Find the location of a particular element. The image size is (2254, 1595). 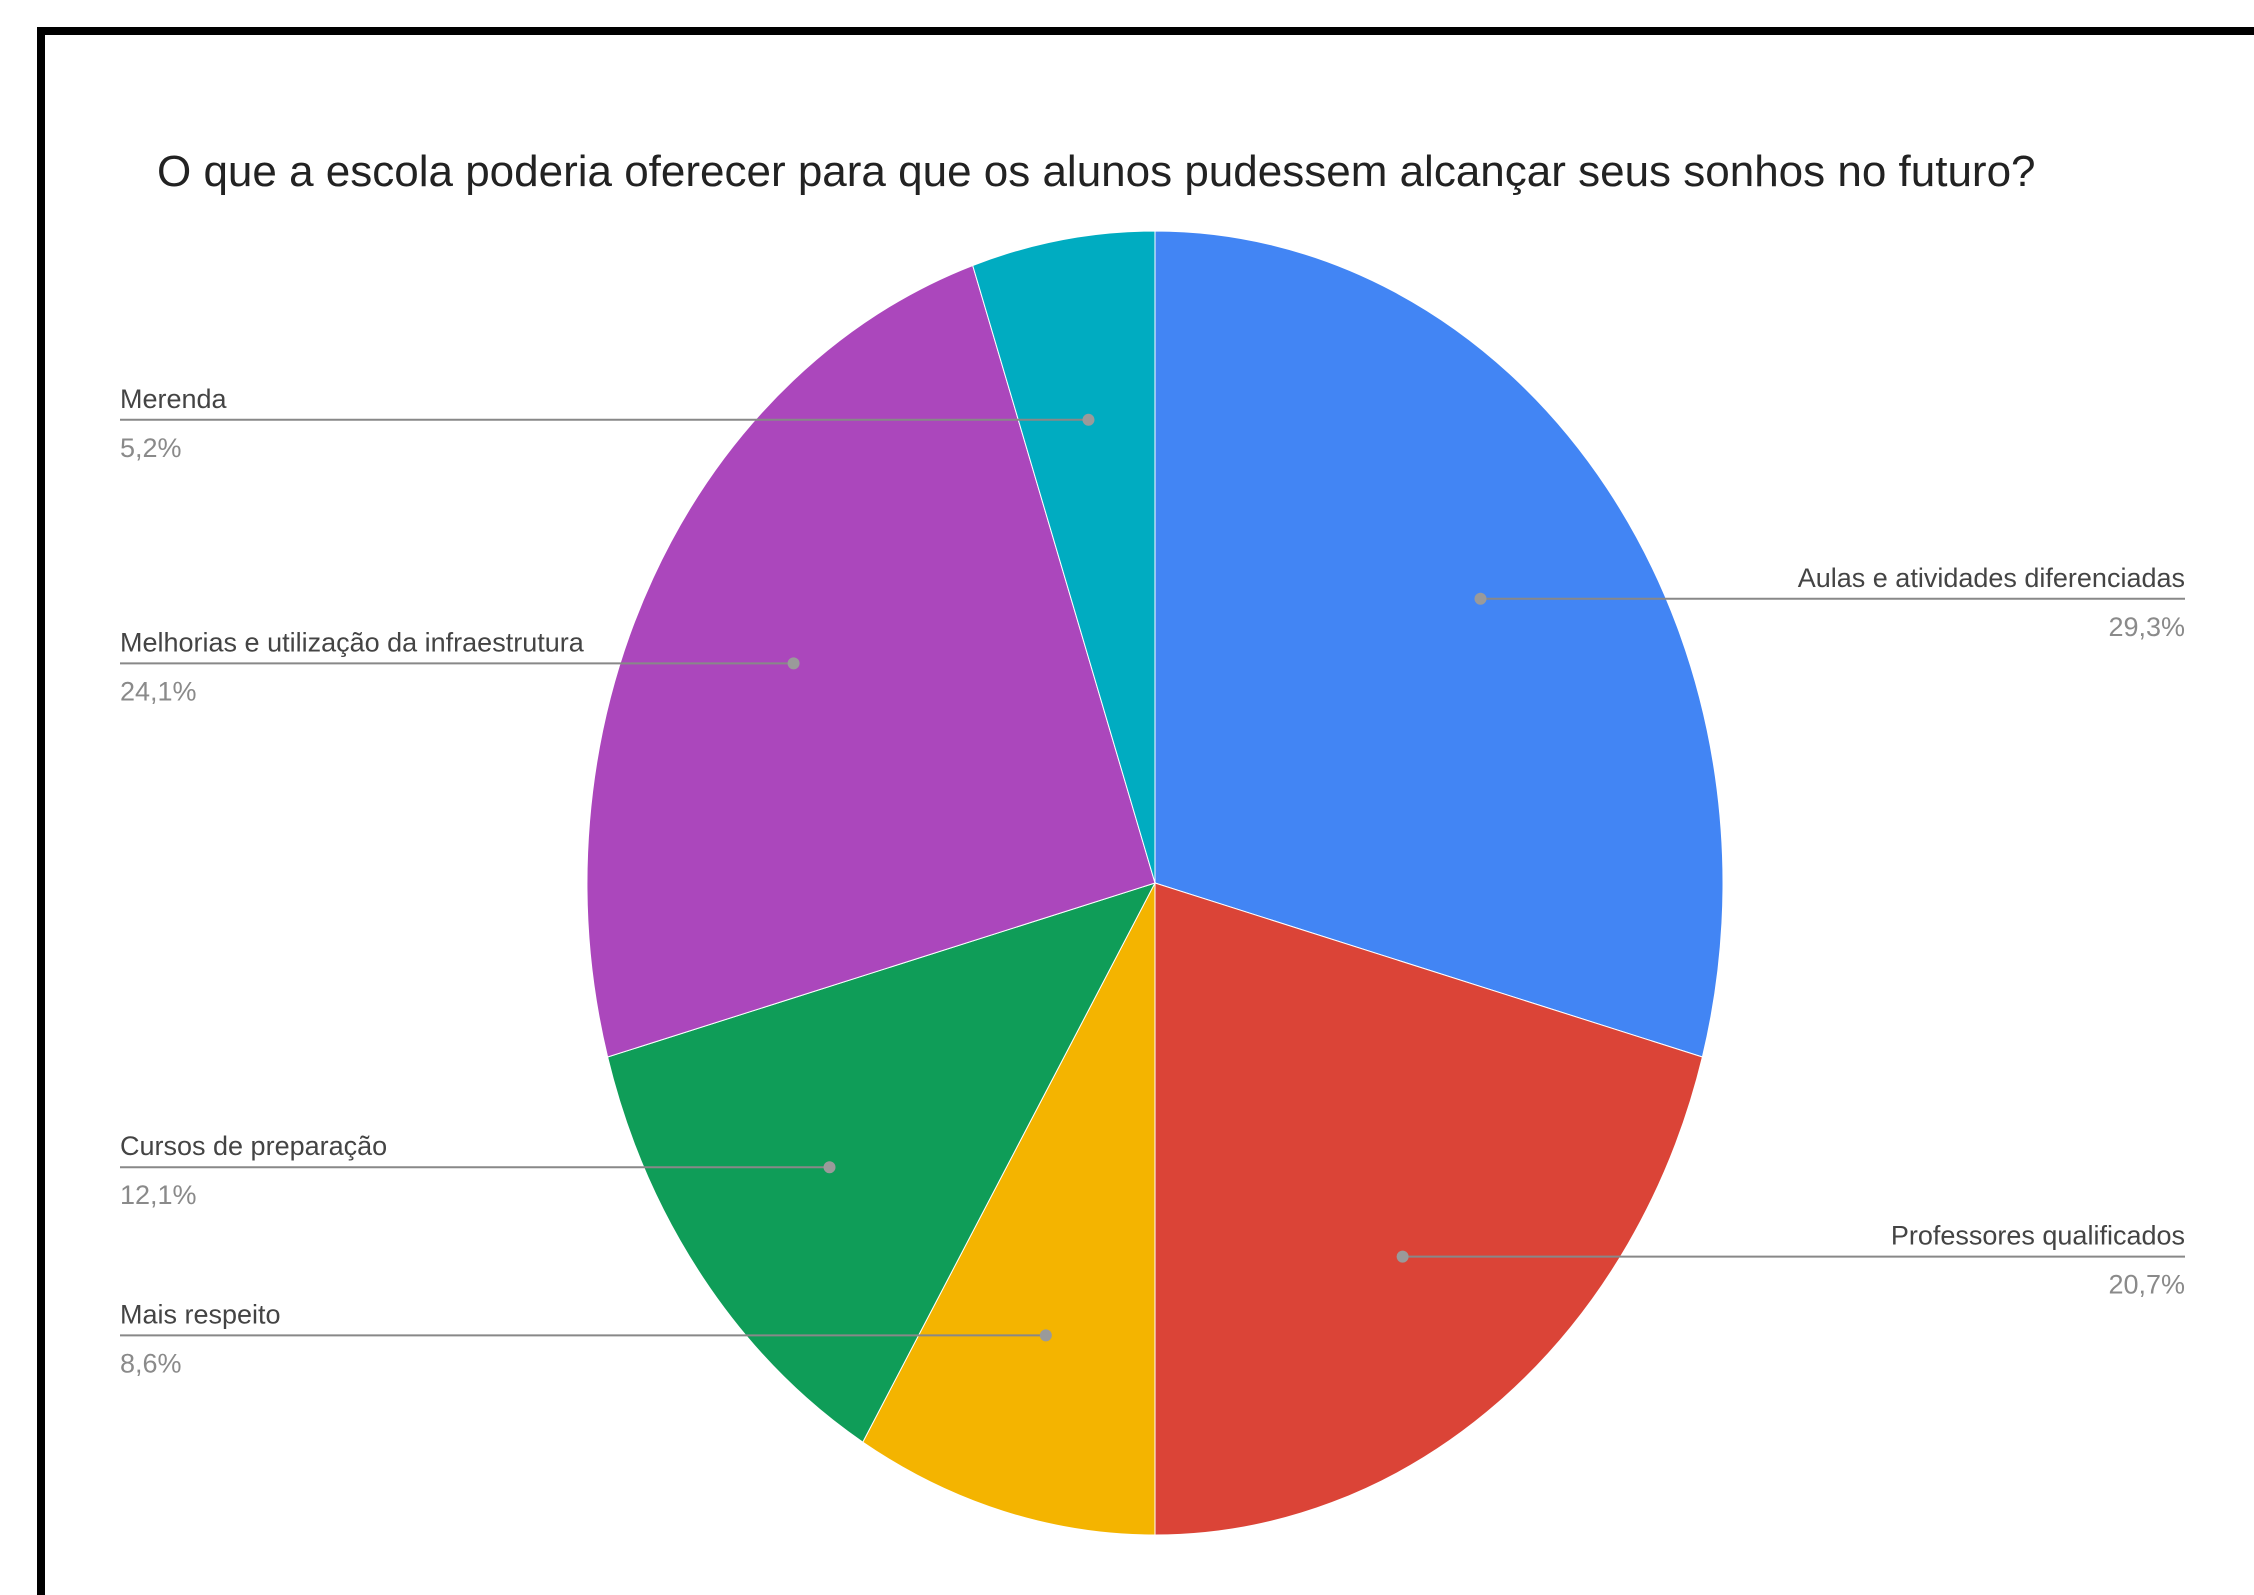

slice-label-merenda: Merenda is located at coordinates (174, 399).